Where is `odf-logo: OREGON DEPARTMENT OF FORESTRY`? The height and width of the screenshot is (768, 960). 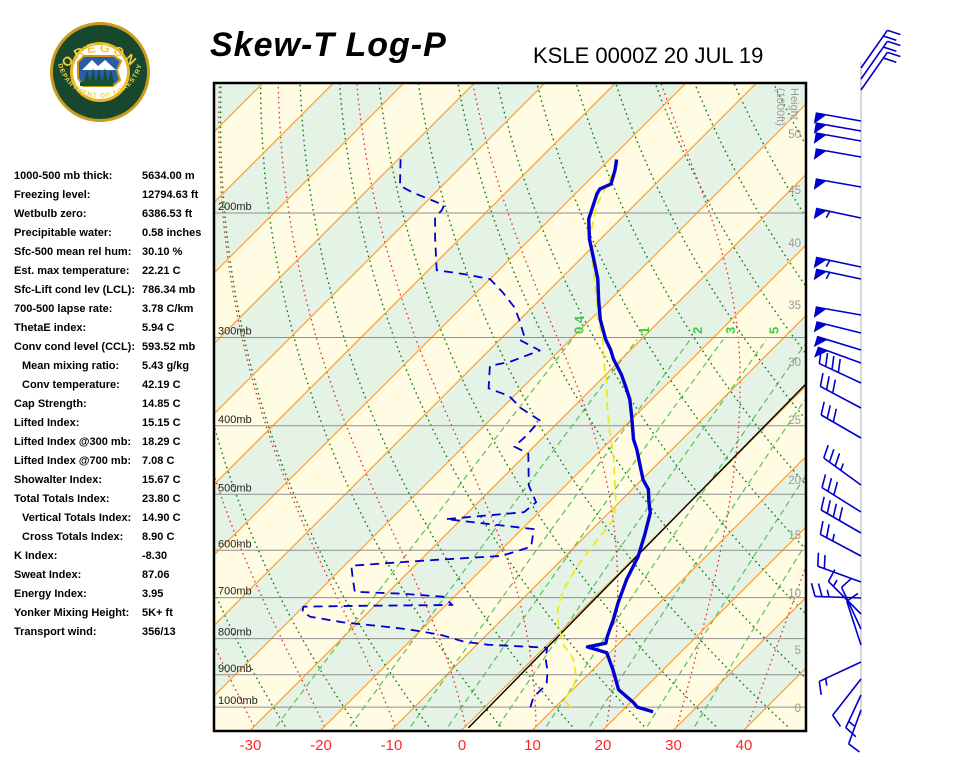
odf-logo: OREGON DEPARTMENT OF FORESTRY is located at coordinates (100, 72).